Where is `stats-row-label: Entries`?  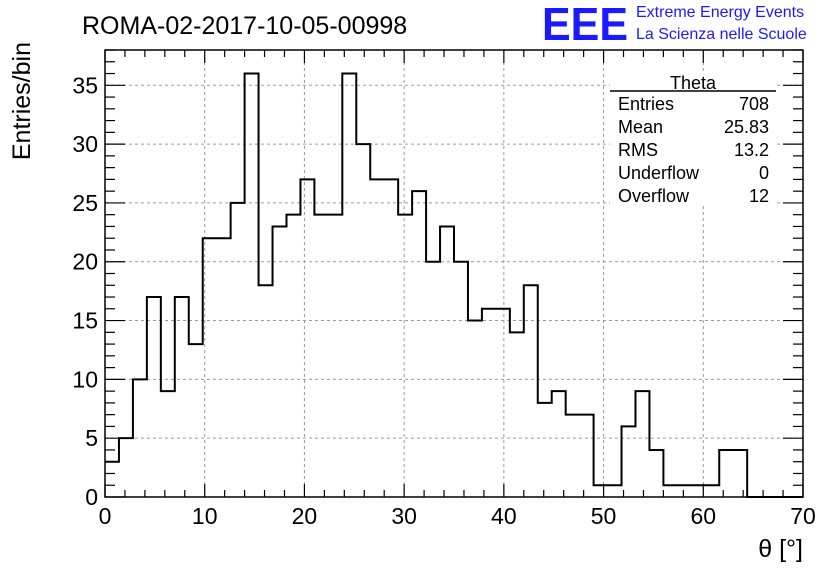
stats-row-label: Entries is located at coordinates (646, 104).